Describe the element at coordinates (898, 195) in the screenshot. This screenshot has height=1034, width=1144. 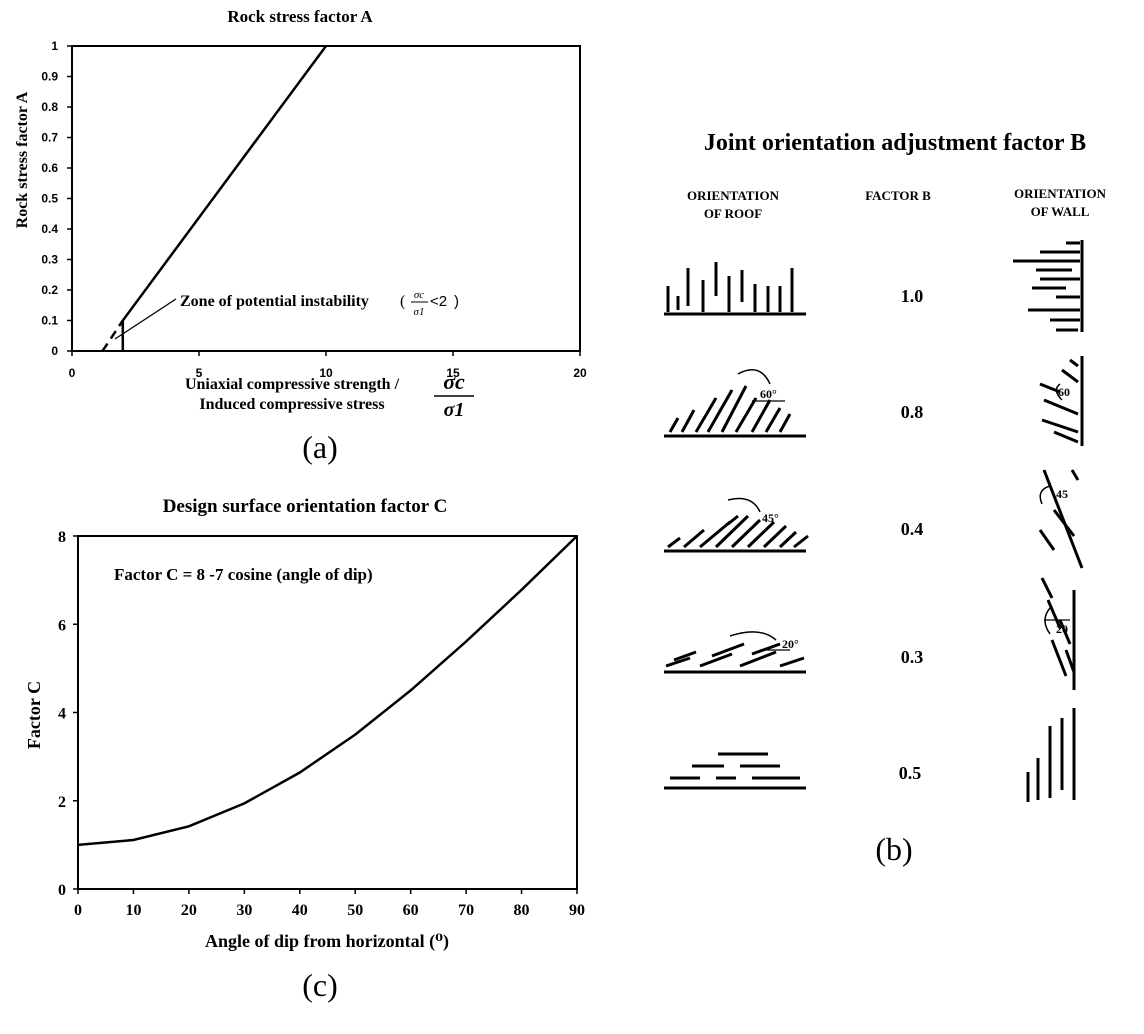
I see `table-b-header-factor: FACTOR B` at that location.